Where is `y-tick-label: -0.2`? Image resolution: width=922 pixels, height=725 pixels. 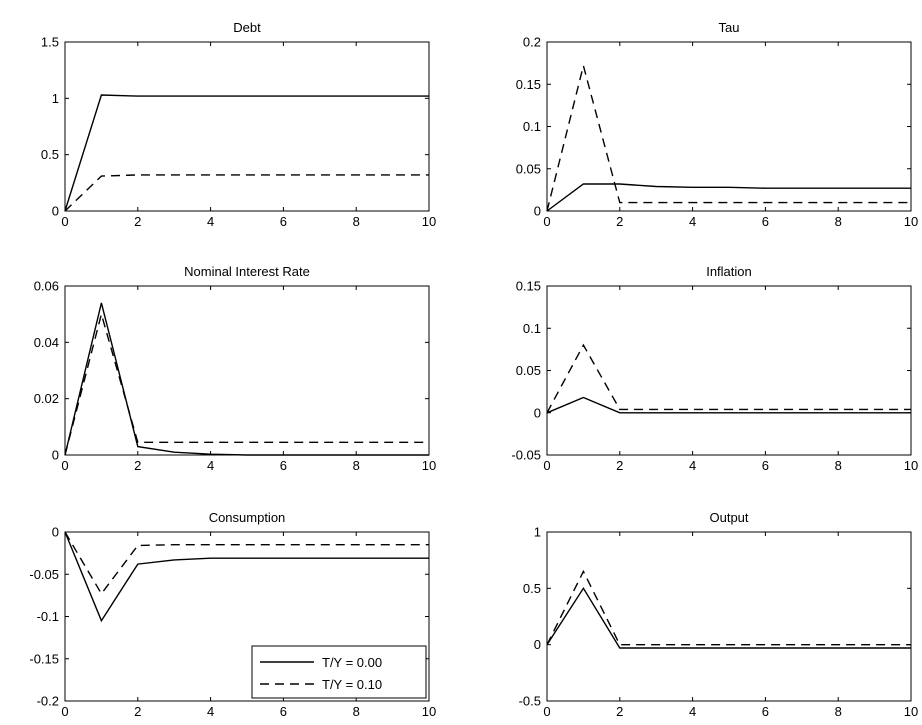 y-tick-label: -0.2 is located at coordinates (48, 701).